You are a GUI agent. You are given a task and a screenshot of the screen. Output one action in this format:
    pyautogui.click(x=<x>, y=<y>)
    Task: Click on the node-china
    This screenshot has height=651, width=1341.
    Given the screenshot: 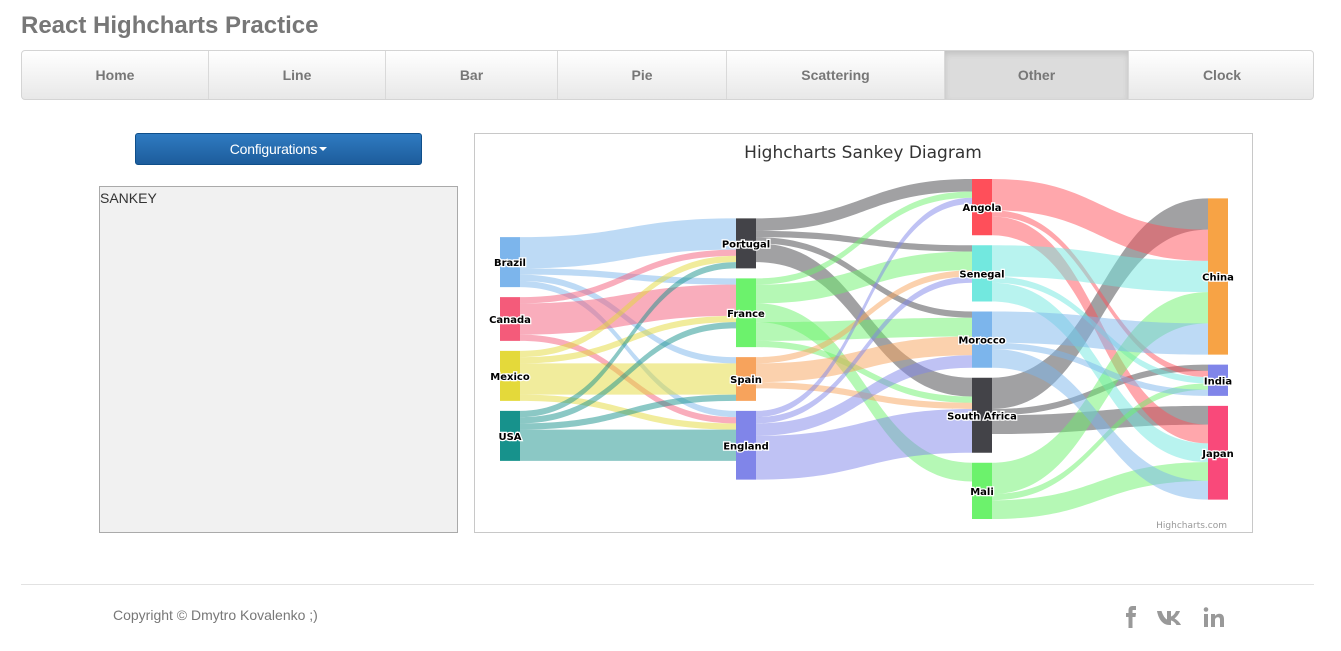 What is the action you would take?
    pyautogui.click(x=1218, y=276)
    